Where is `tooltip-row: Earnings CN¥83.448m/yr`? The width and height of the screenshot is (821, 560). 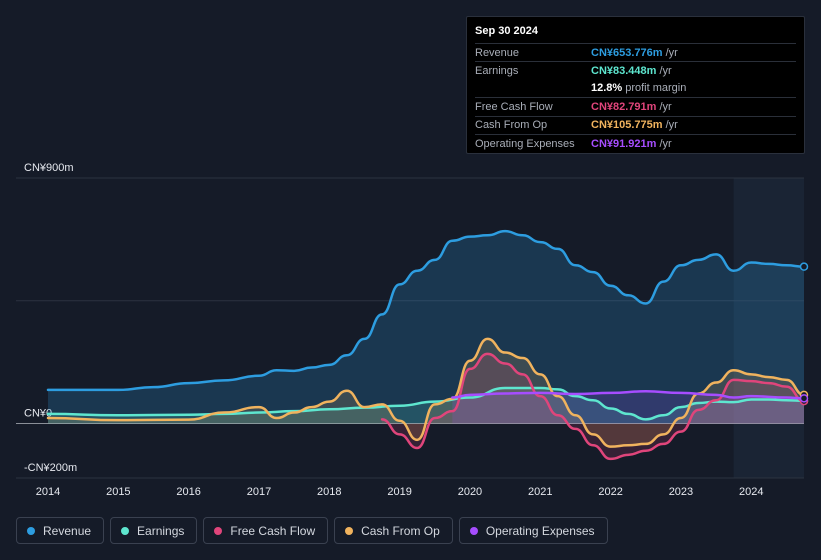 tooltip-row: Earnings CN¥83.448m/yr is located at coordinates (635, 70).